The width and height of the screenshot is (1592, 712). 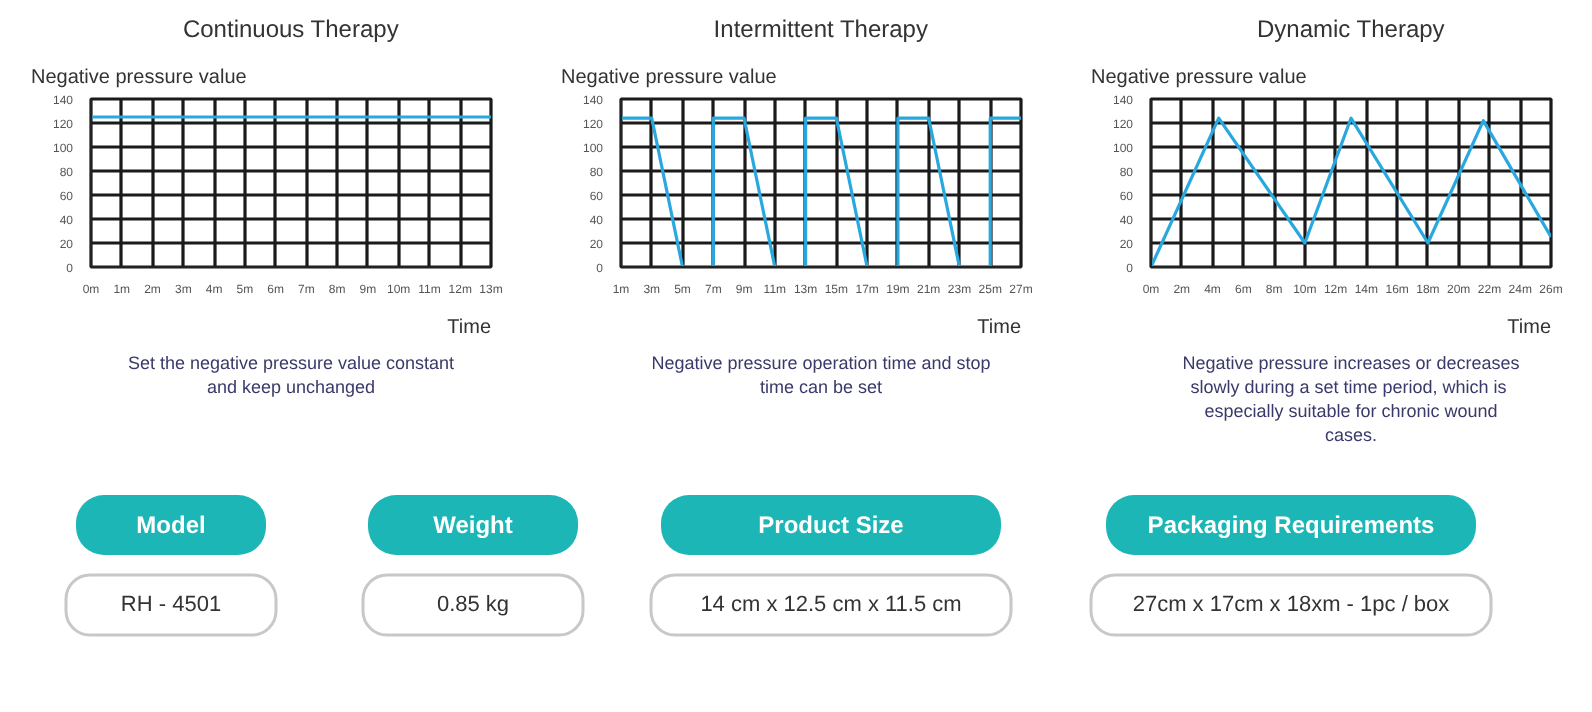 What do you see at coordinates (1351, 399) in the screenshot?
I see `text: Negative pressure increases or decreases slowly during a set time period, which is especially suitable for chronic wound cases.` at bounding box center [1351, 399].